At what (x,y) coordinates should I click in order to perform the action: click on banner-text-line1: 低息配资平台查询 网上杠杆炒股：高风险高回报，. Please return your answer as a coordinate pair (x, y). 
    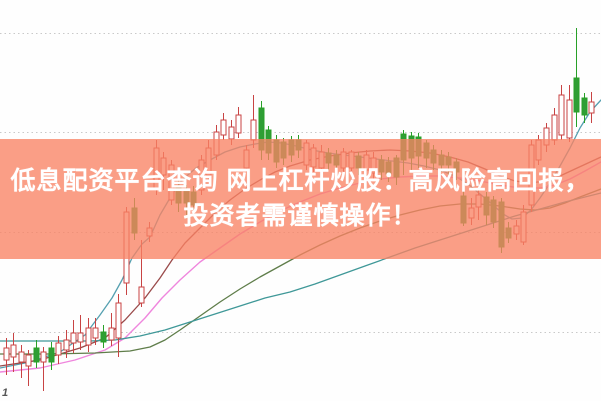
    Looking at the image, I should click on (300, 181).